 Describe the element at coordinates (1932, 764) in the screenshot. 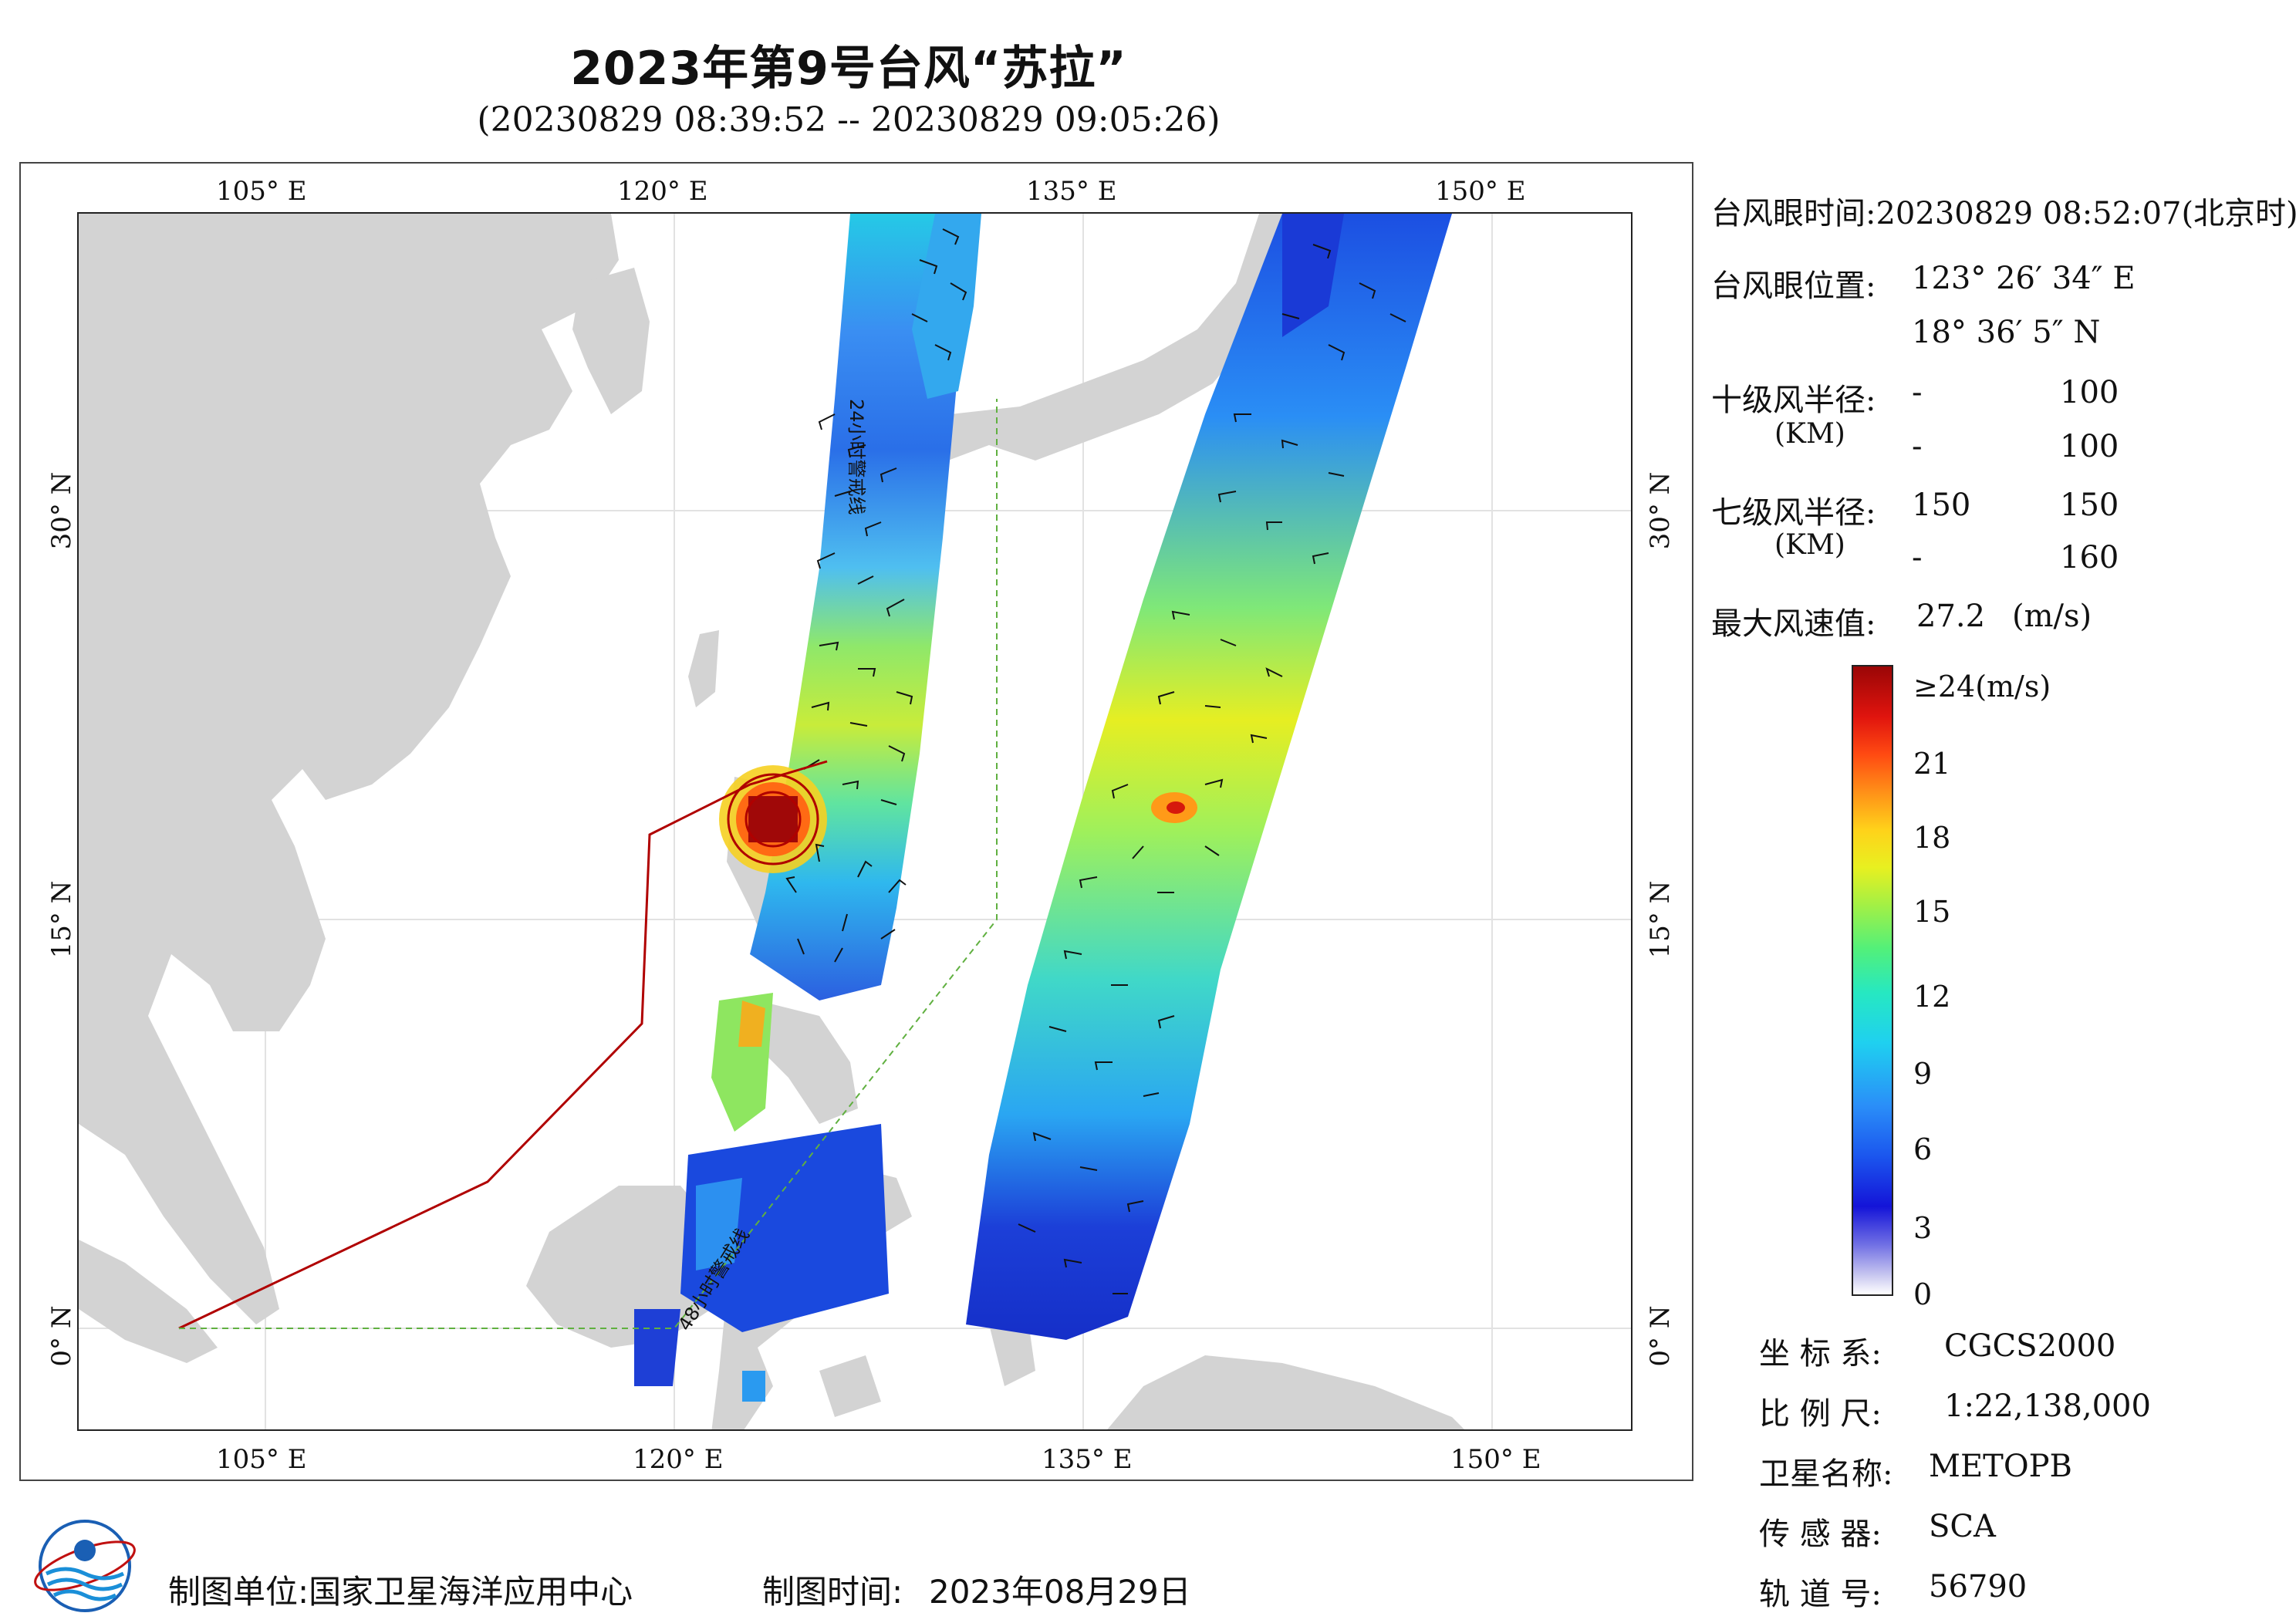

I see `colorbar-tick-21: 21` at that location.